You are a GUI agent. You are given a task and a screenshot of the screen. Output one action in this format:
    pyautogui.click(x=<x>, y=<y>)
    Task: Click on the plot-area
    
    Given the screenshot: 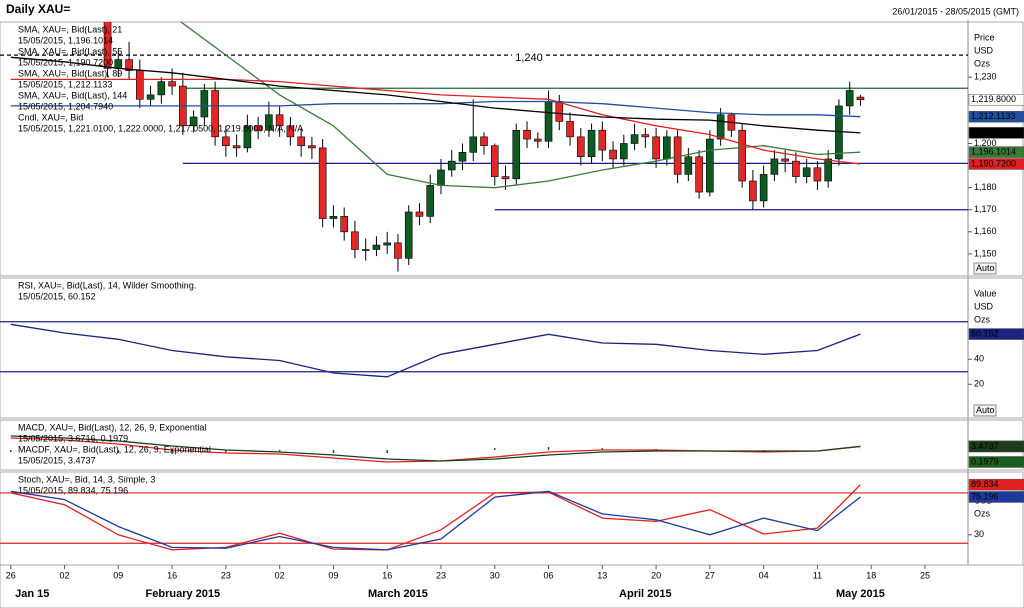 What is the action you would take?
    pyautogui.click(x=484, y=517)
    